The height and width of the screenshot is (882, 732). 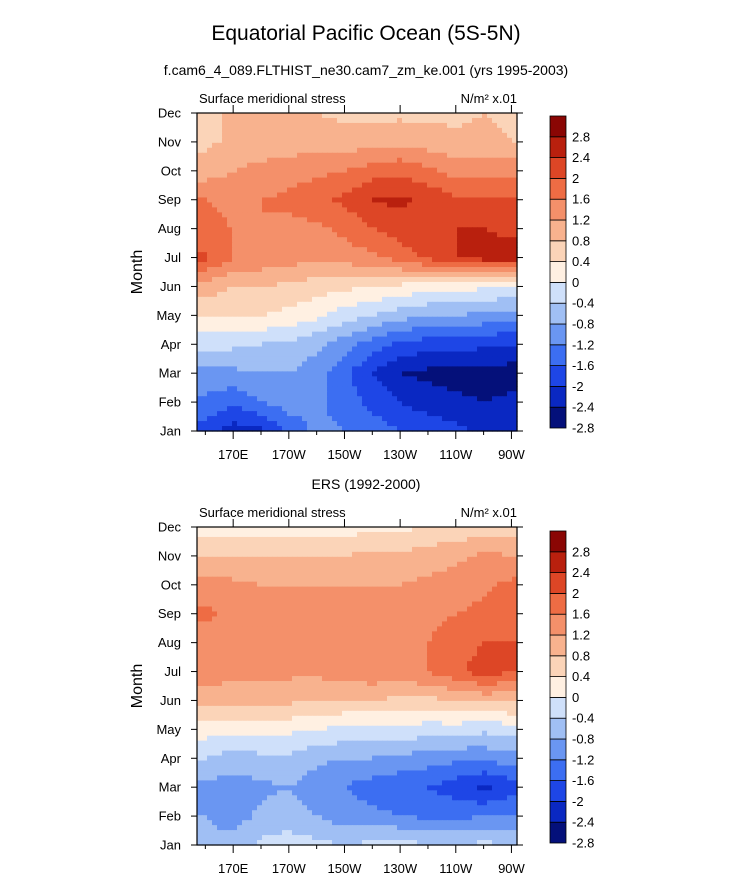 What do you see at coordinates (558, 188) in the screenshot?
I see `colorbar-swatch` at bounding box center [558, 188].